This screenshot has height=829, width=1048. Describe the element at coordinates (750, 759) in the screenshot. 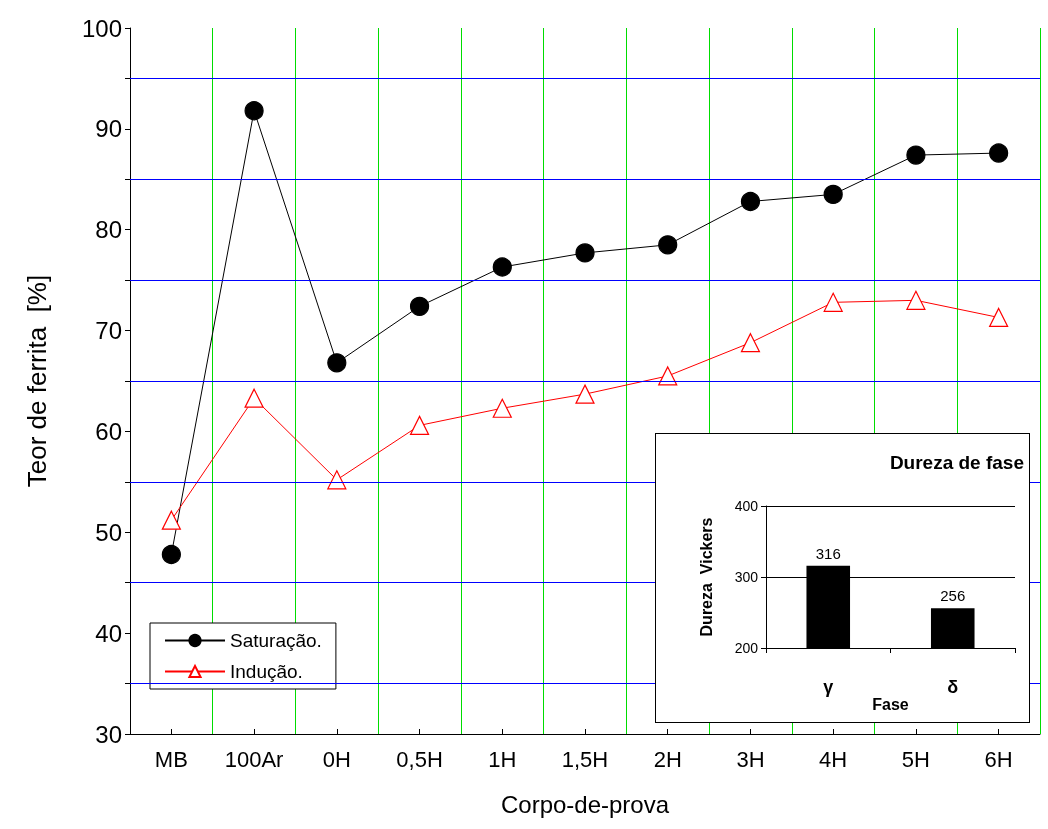

I see `x-tick-label: 3H` at that location.